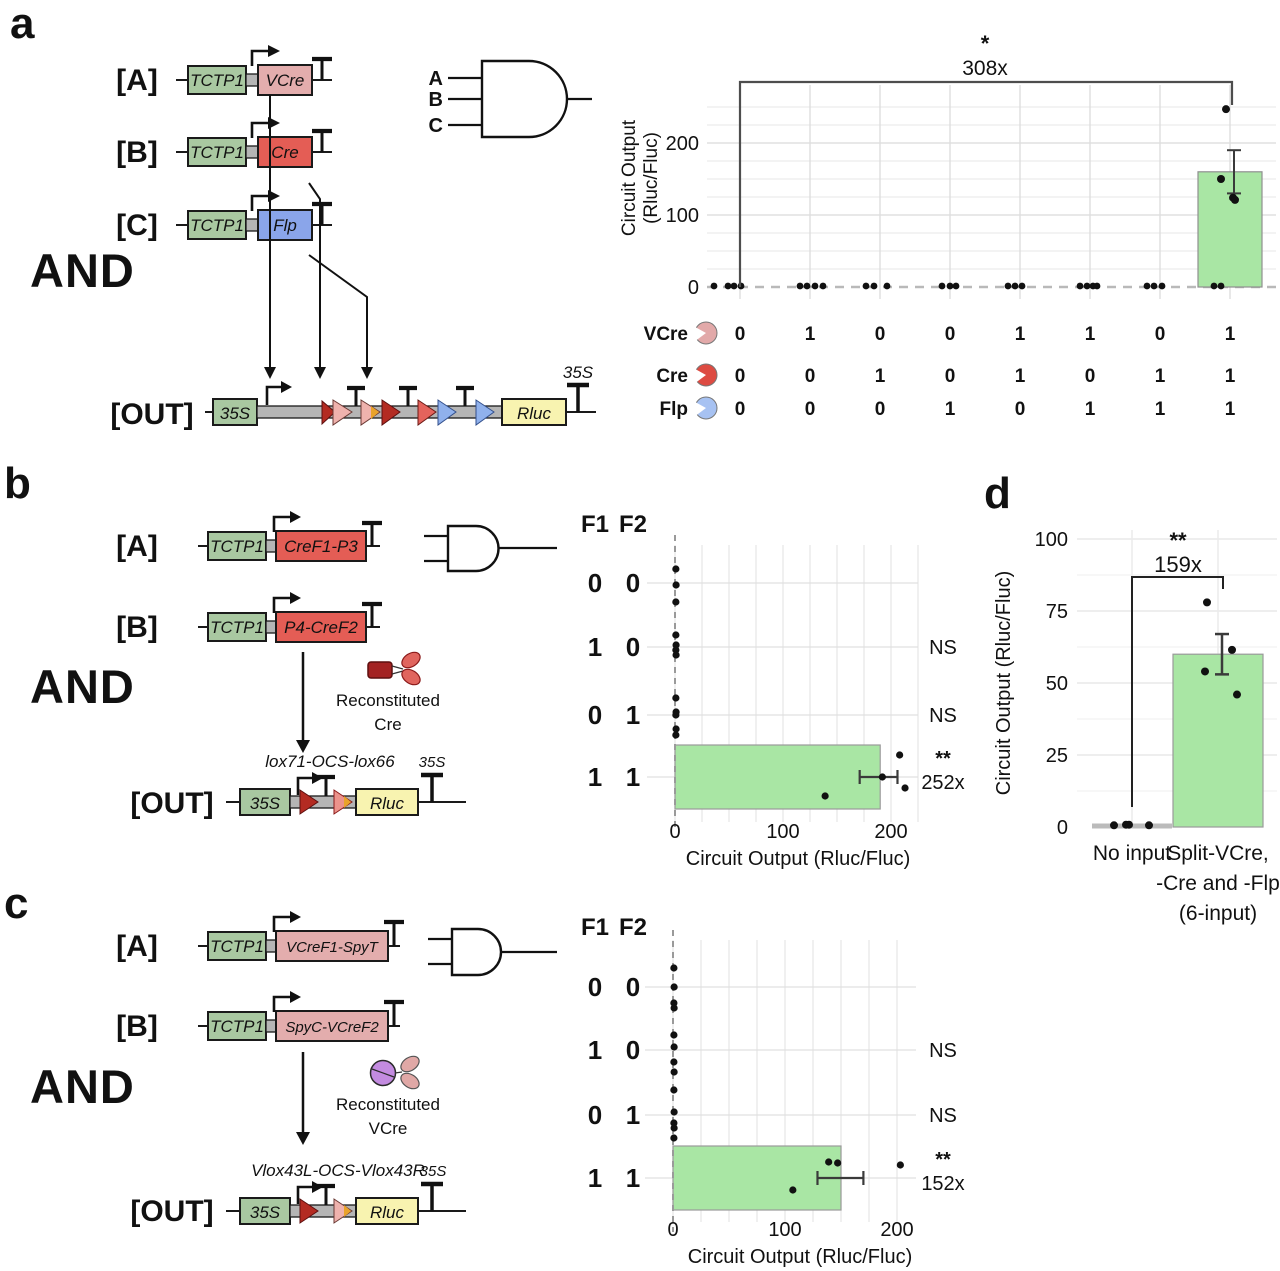 This screenshot has height=1271, width=1280. What do you see at coordinates (388, 700) in the screenshot?
I see `reconstituted-label: Reconstituted` at bounding box center [388, 700].